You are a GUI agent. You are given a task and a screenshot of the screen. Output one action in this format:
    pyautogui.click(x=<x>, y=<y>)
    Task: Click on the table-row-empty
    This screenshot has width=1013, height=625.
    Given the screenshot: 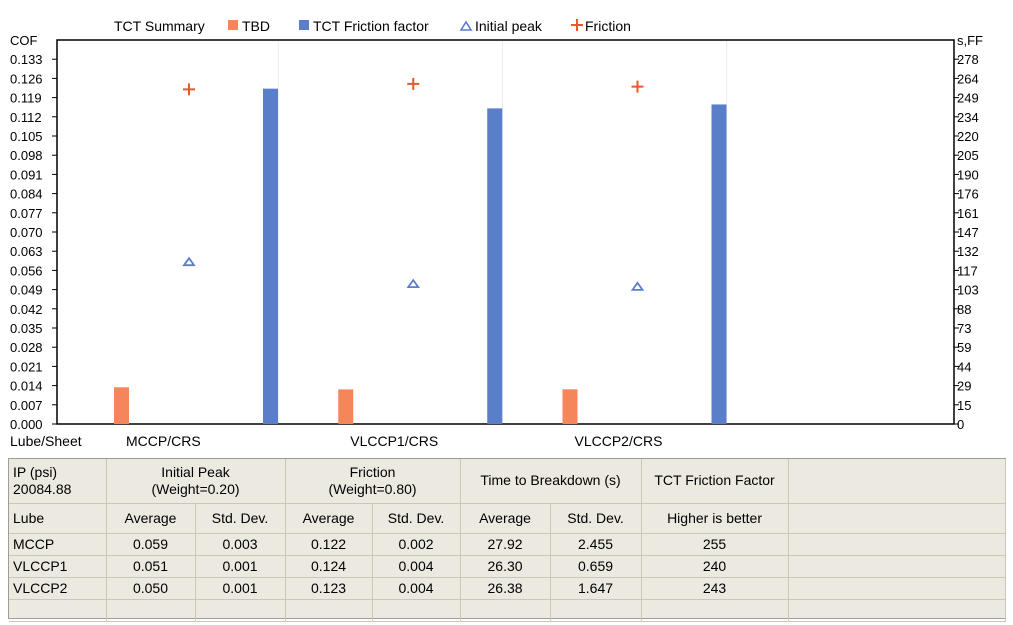 What is the action you would take?
    pyautogui.click(x=507, y=610)
    